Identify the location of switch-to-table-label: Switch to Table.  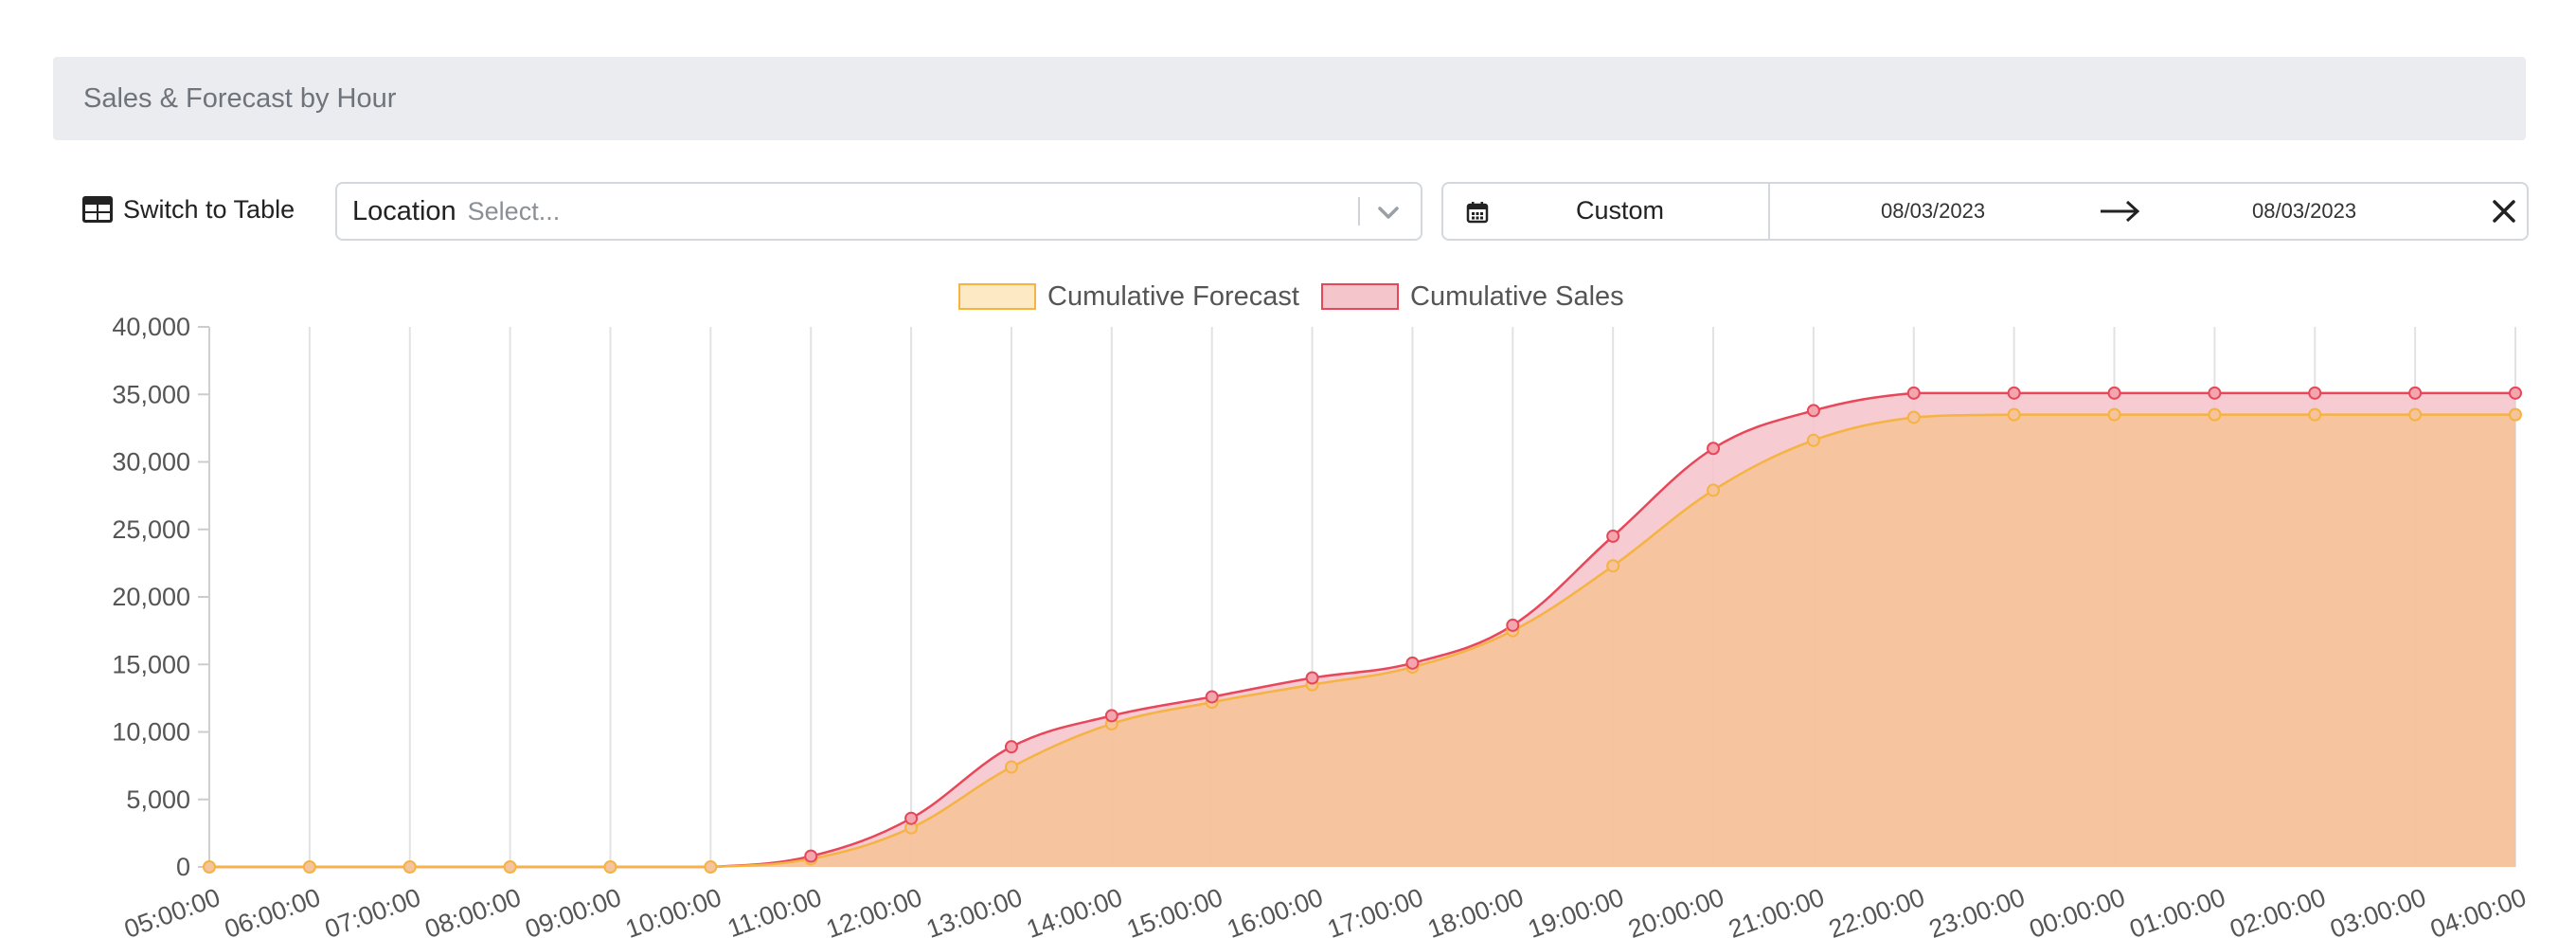
(209, 209).